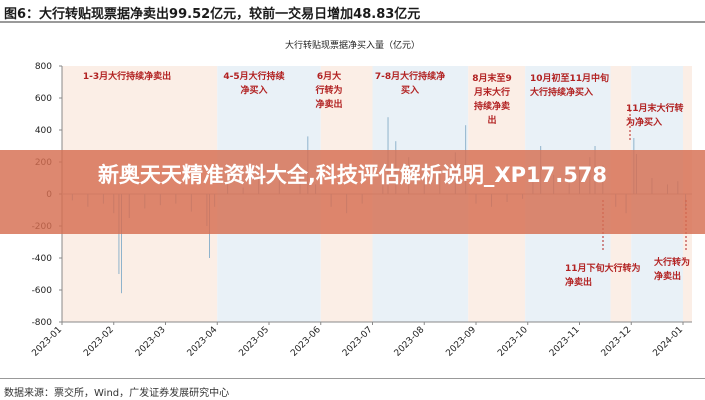  Describe the element at coordinates (42, 291) in the screenshot. I see `y-tick-label: -600` at that location.